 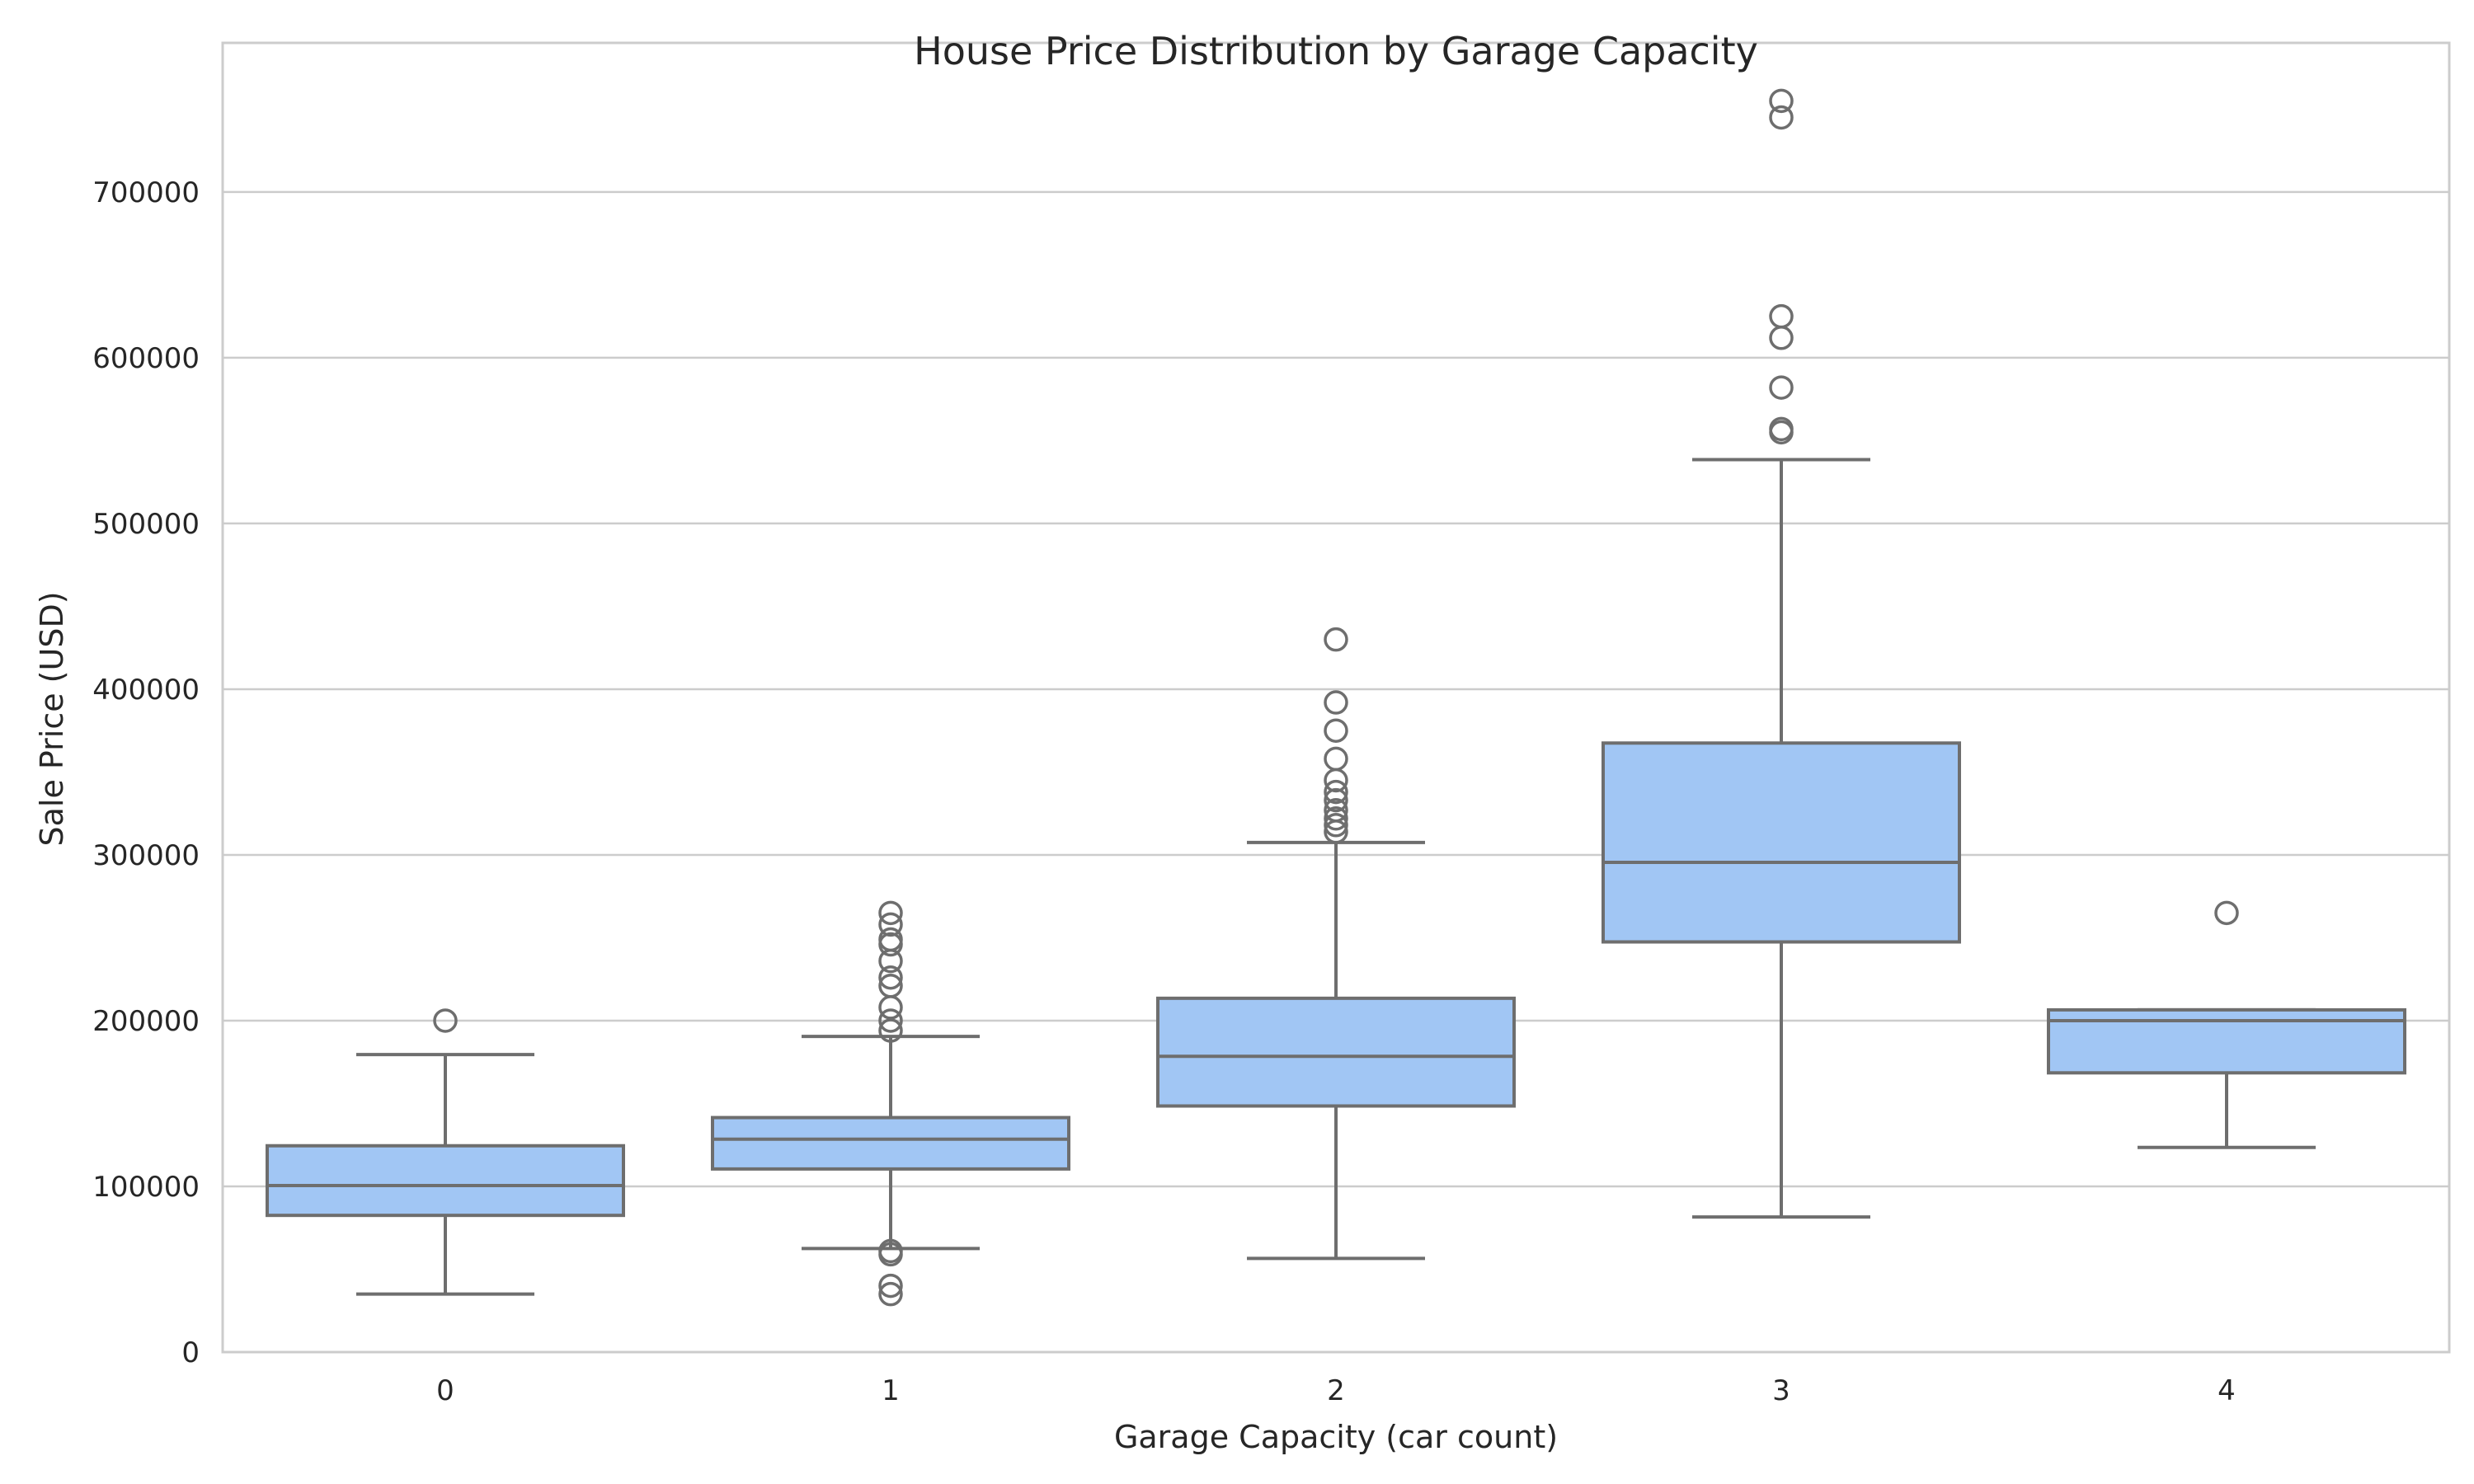 What do you see at coordinates (1781, 1390) in the screenshot?
I see `x-tick-label: 3` at bounding box center [1781, 1390].